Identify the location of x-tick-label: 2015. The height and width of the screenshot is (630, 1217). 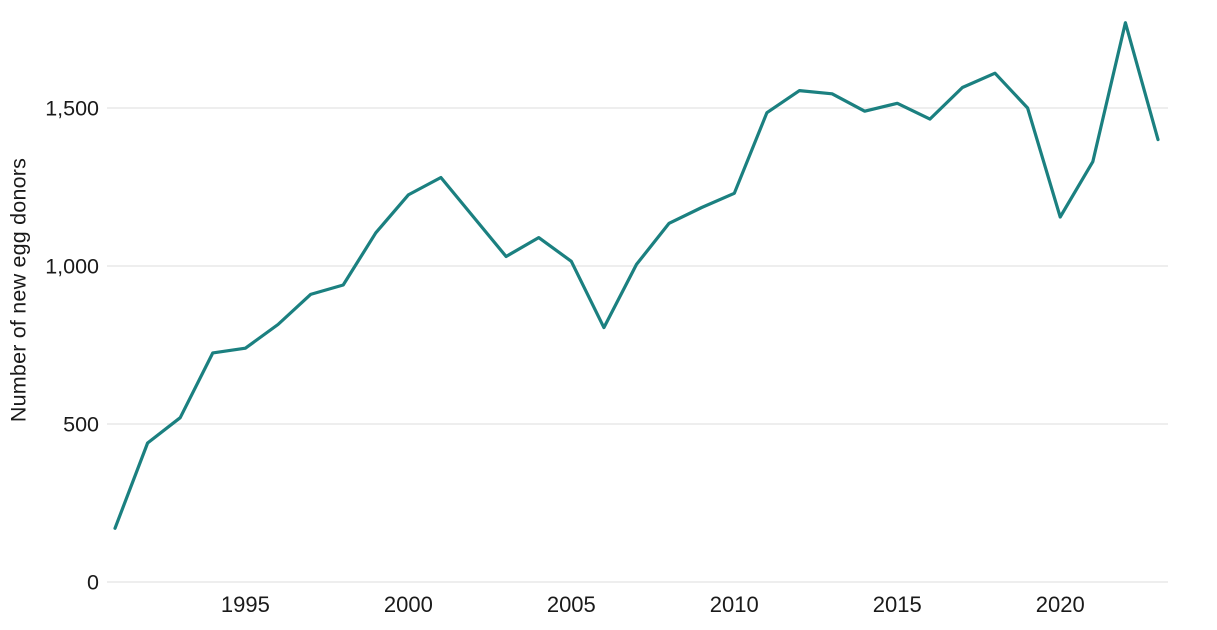
(897, 604).